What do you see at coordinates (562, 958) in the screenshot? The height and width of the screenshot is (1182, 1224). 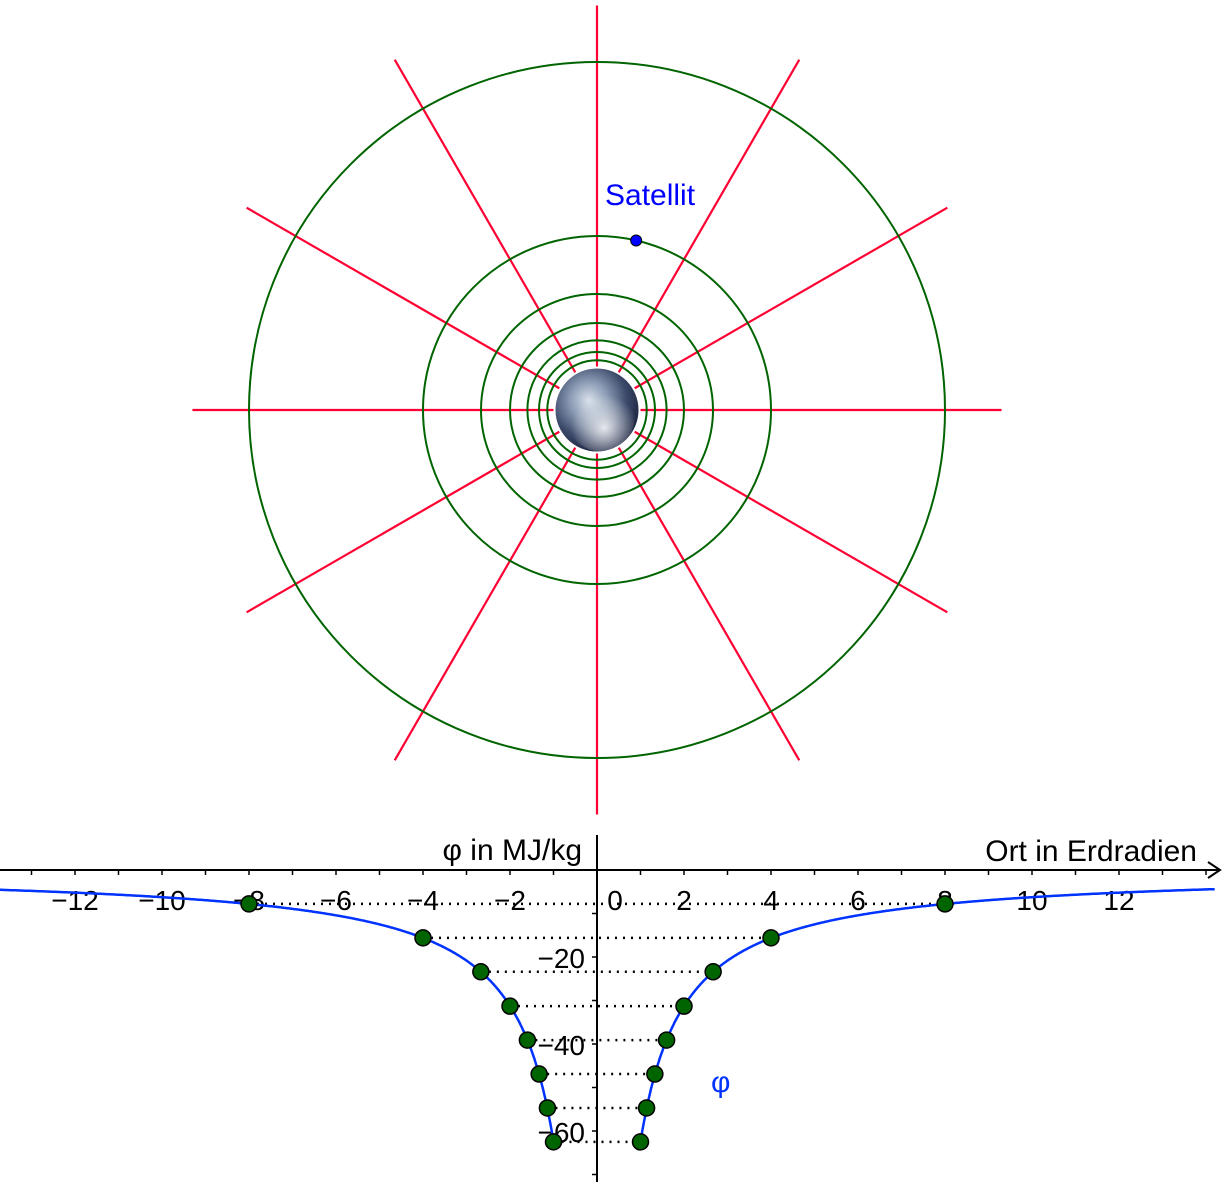 I see `y-tick-label: −20` at bounding box center [562, 958].